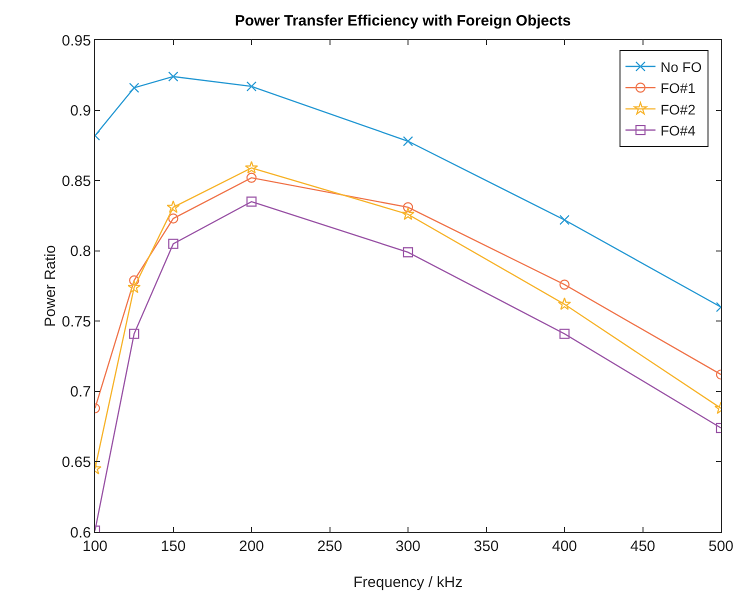  What do you see at coordinates (402, 21) in the screenshot?
I see `chart-title: Power Transfer Efficiency with Foreign Objects` at bounding box center [402, 21].